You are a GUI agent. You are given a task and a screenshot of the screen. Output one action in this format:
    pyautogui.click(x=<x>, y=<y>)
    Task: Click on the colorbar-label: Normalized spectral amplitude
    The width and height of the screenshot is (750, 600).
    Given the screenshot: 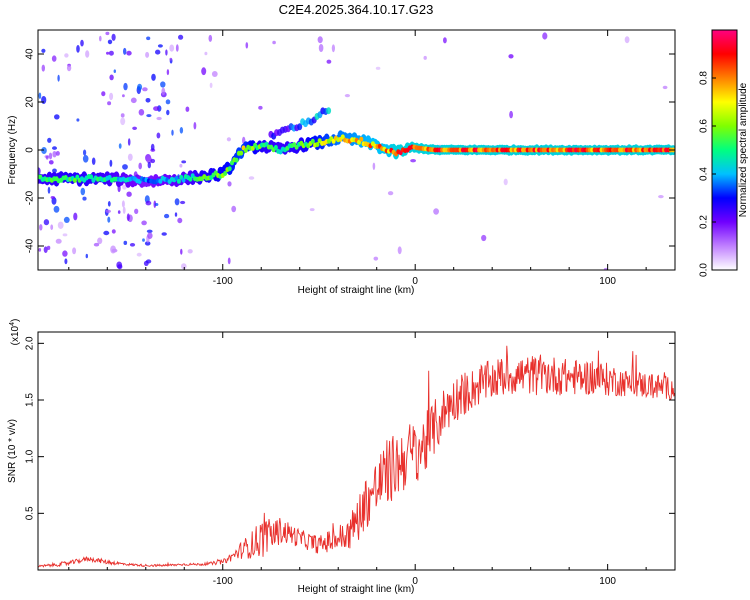 What is the action you would take?
    pyautogui.click(x=743, y=149)
    